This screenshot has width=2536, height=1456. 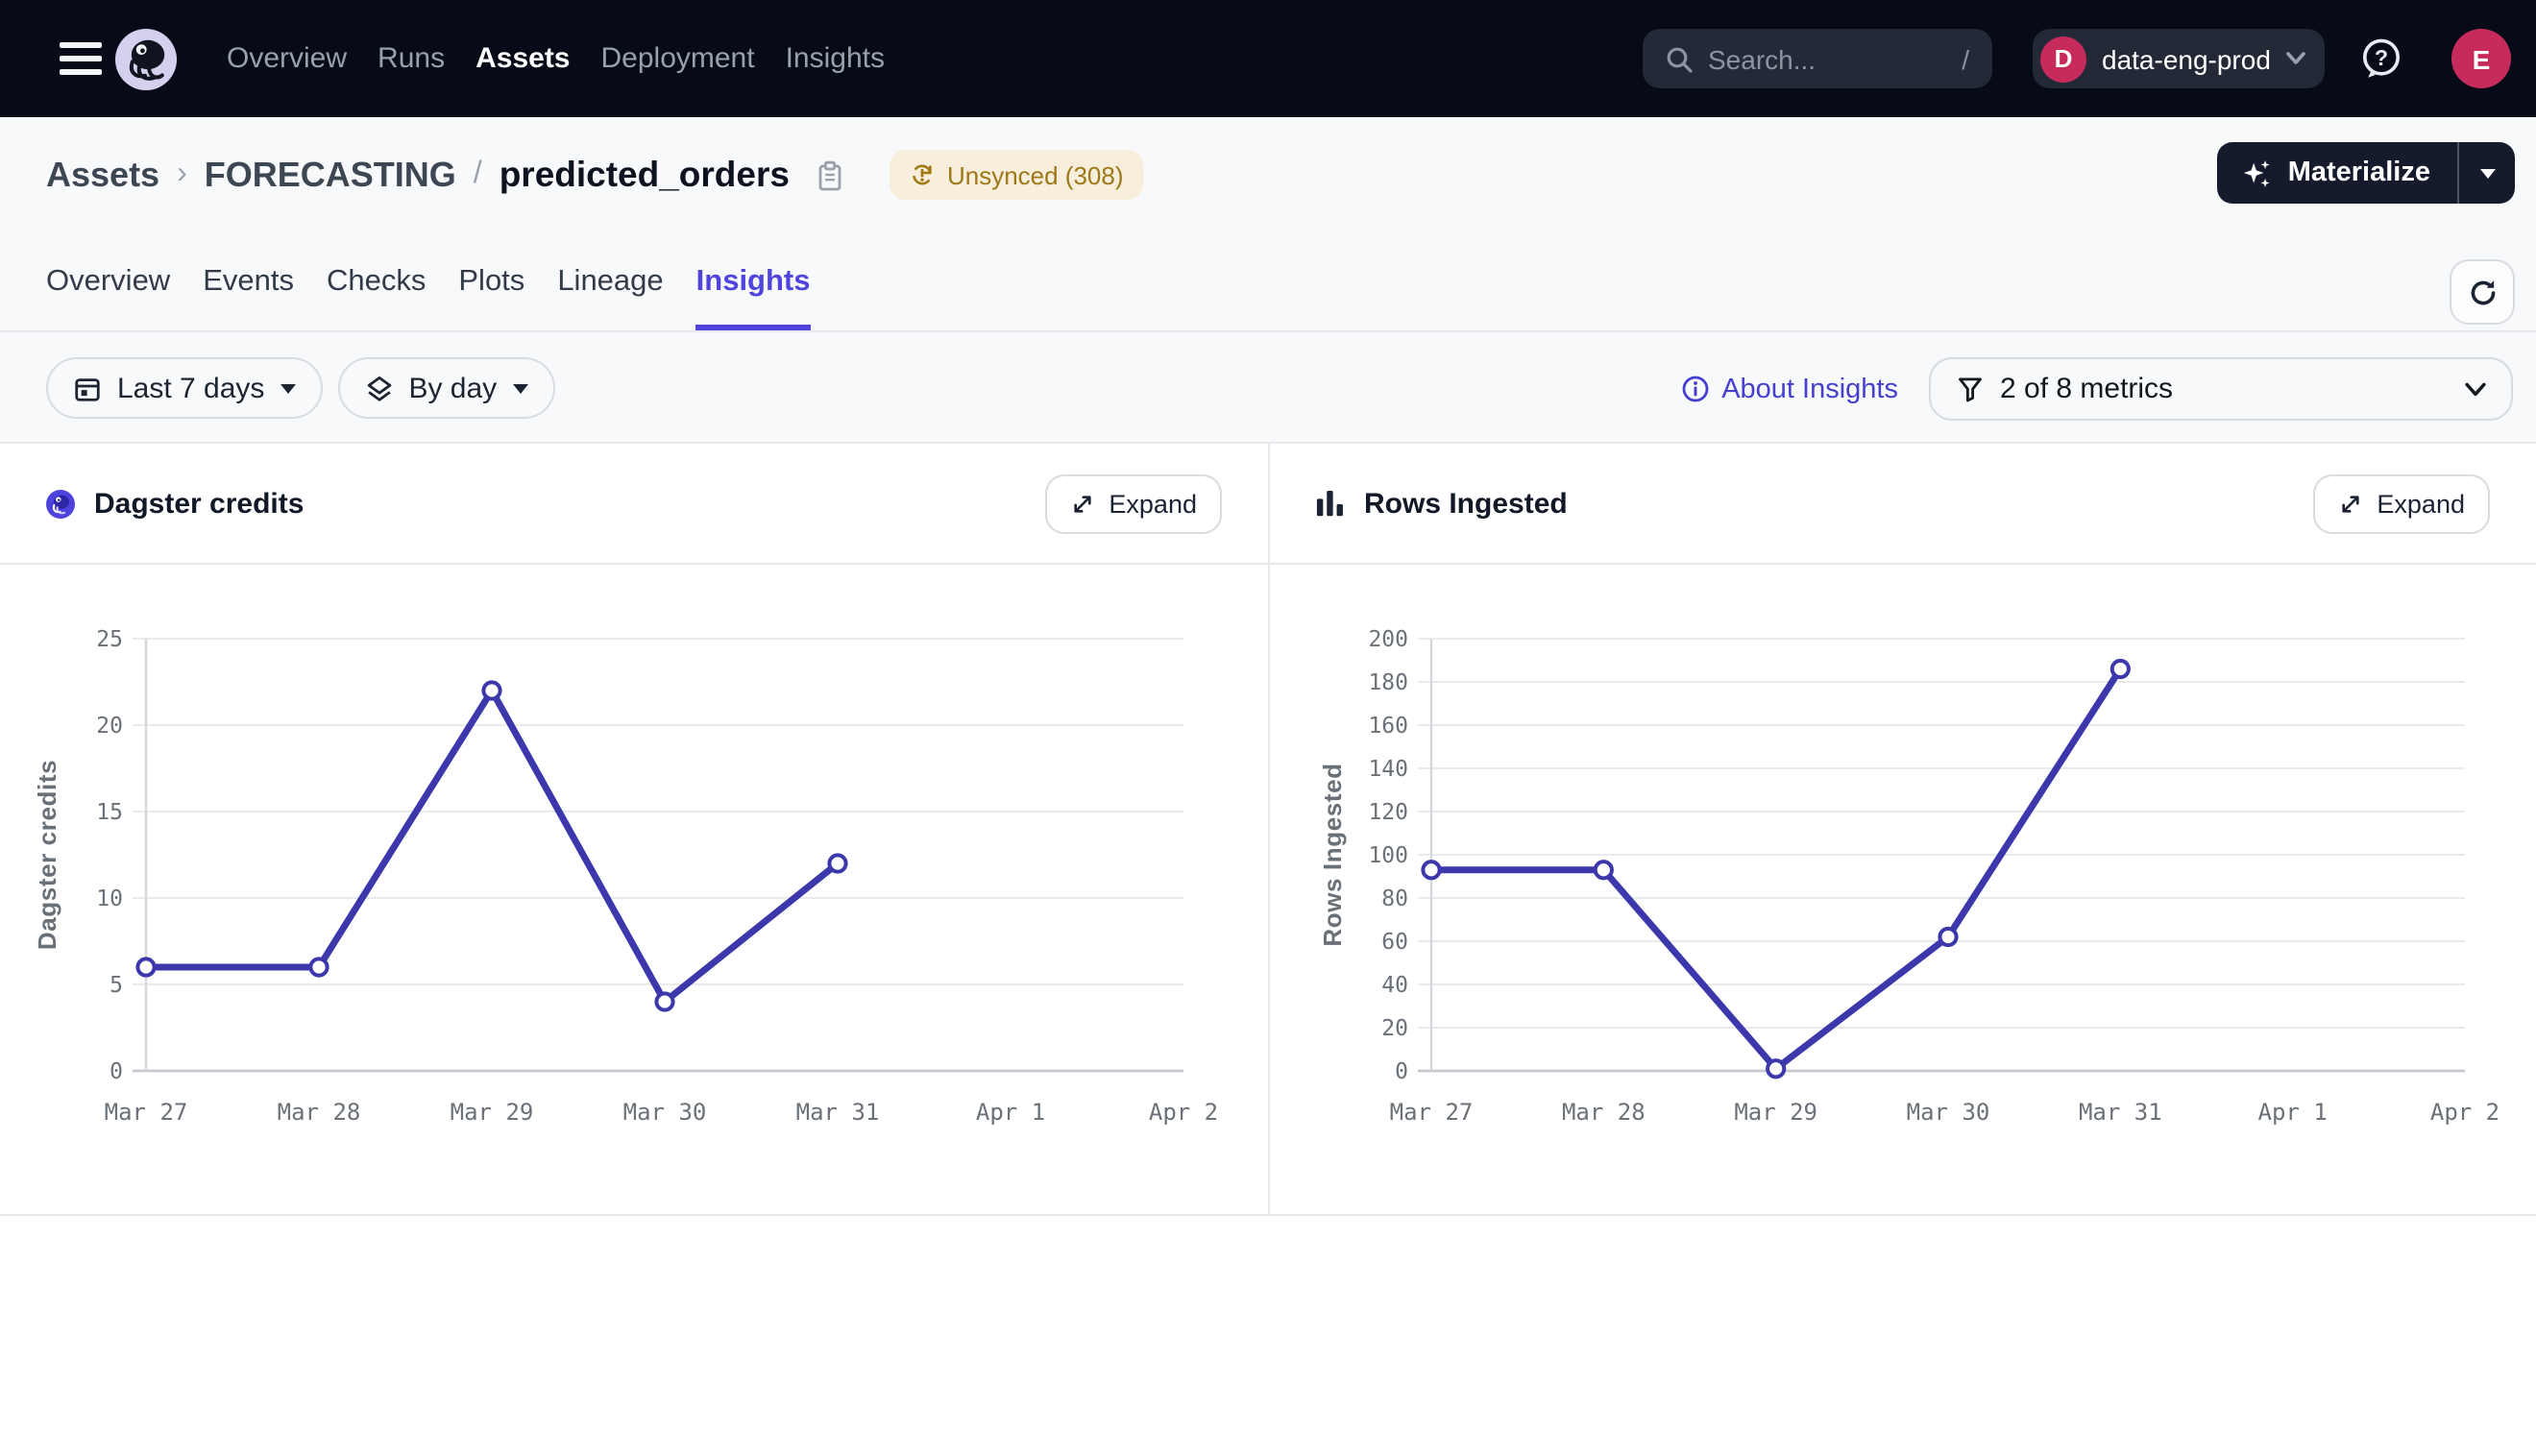 What do you see at coordinates (1388, 640) in the screenshot?
I see `svg-text: 200` at bounding box center [1388, 640].